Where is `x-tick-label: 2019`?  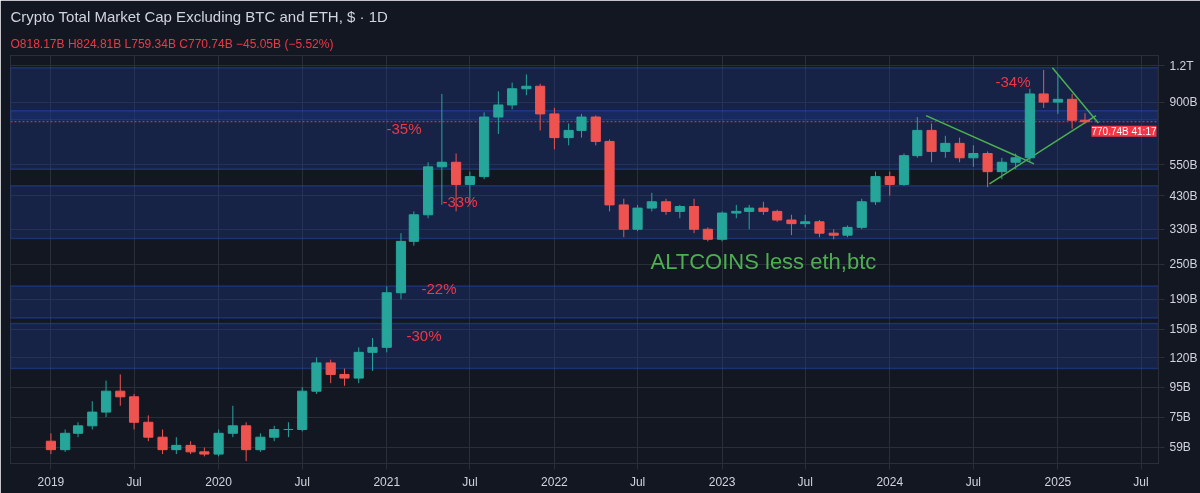 x-tick-label: 2019 is located at coordinates (51, 481).